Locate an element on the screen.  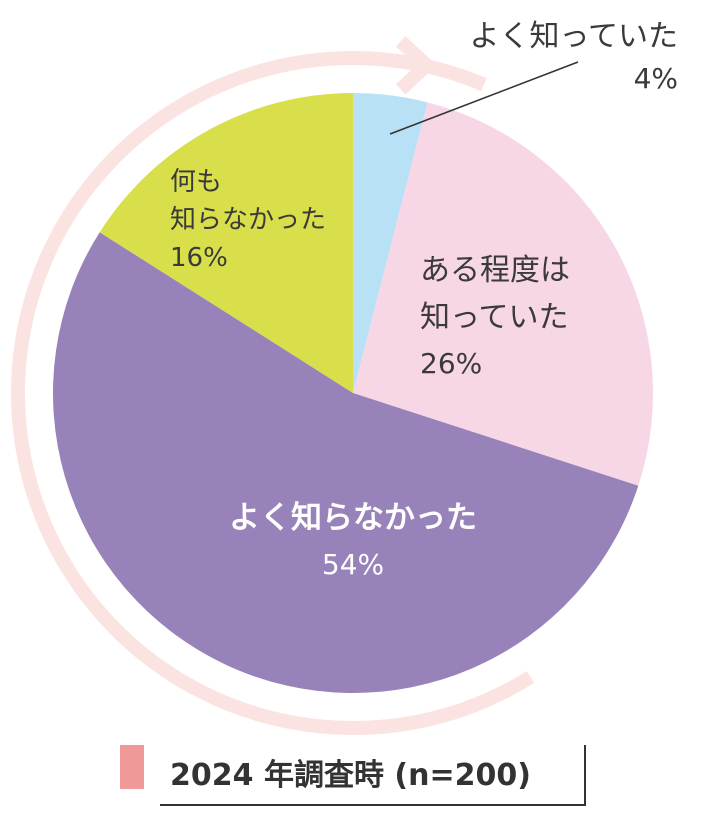
slice-label-3-value: 16% is located at coordinates (199, 258).